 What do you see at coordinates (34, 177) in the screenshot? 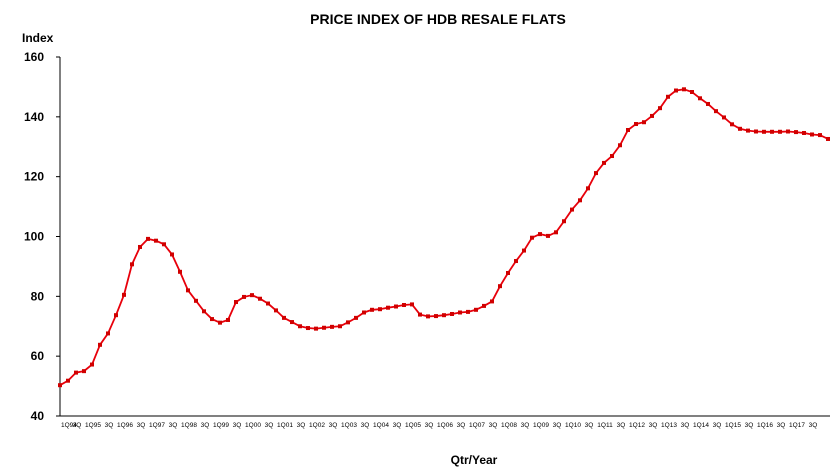
I see `y-tick-label: 120` at bounding box center [34, 177].